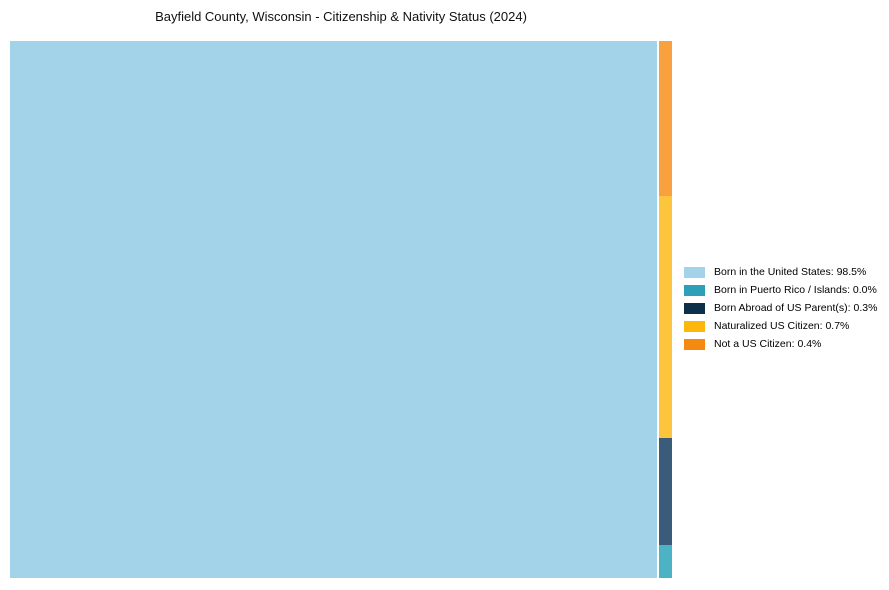 This screenshot has height=590, width=889. I want to click on legend-item-label: Born in the United States: 98.5%, so click(790, 272).